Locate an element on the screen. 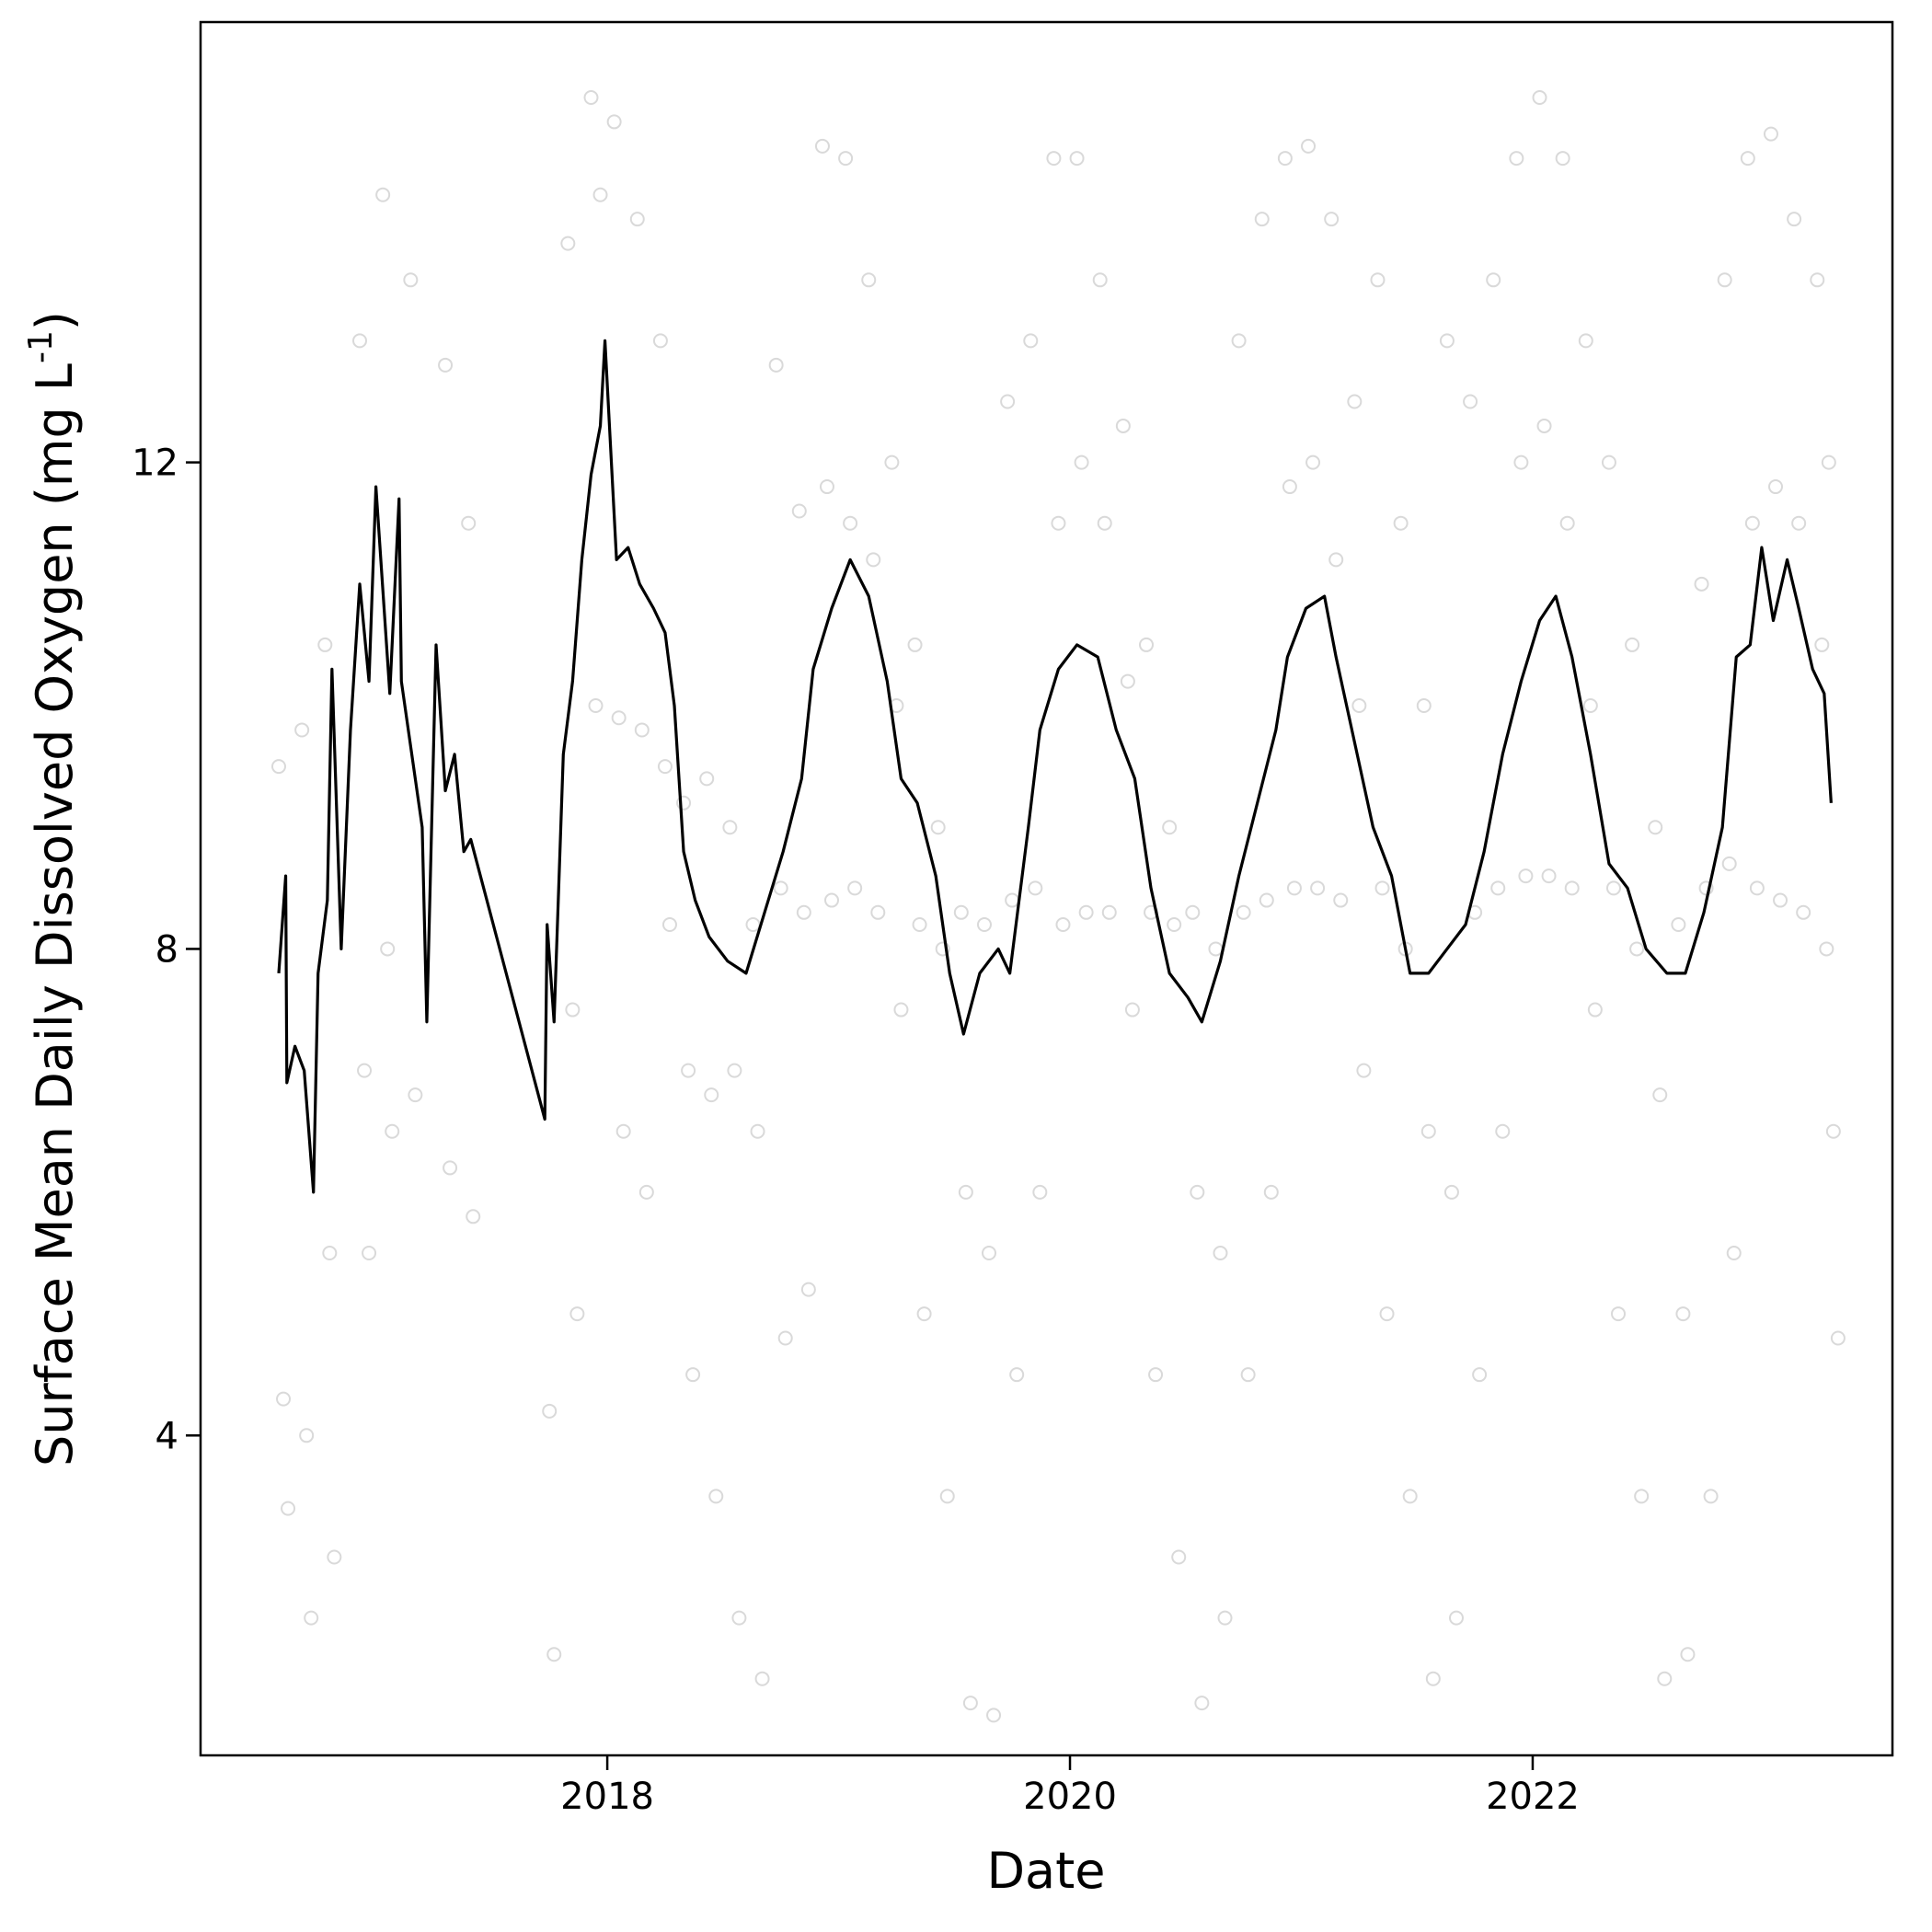 The height and width of the screenshot is (1932, 1932). x-tick-label: 2018 is located at coordinates (607, 1797).